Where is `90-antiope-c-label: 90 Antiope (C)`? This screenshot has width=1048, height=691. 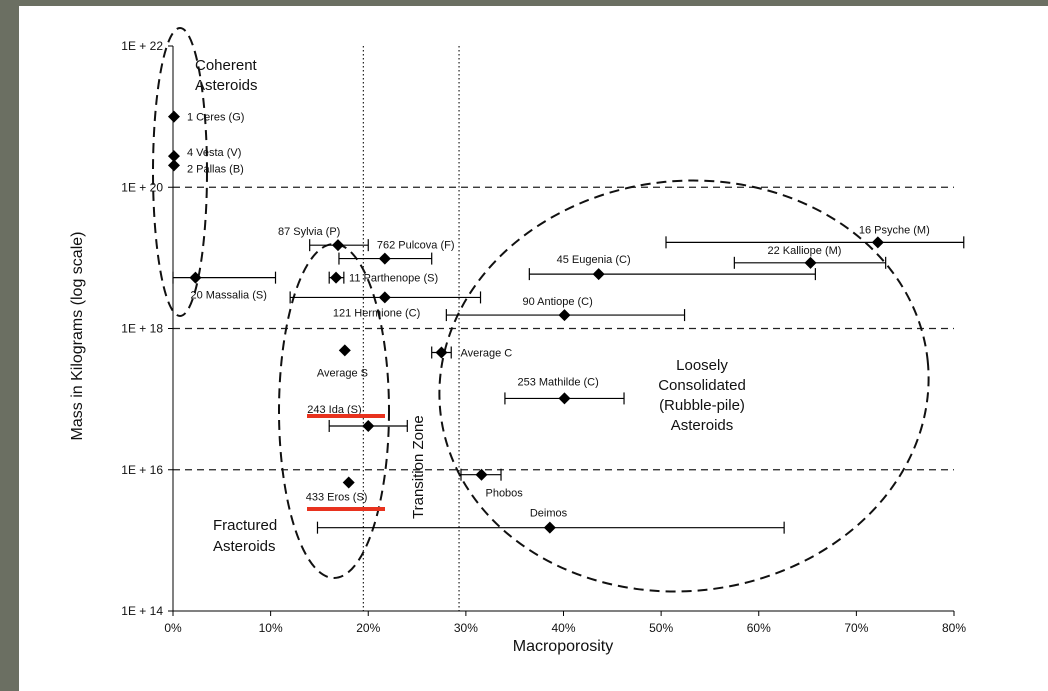 90-antiope-c-label: 90 Antiope (C) is located at coordinates (557, 302).